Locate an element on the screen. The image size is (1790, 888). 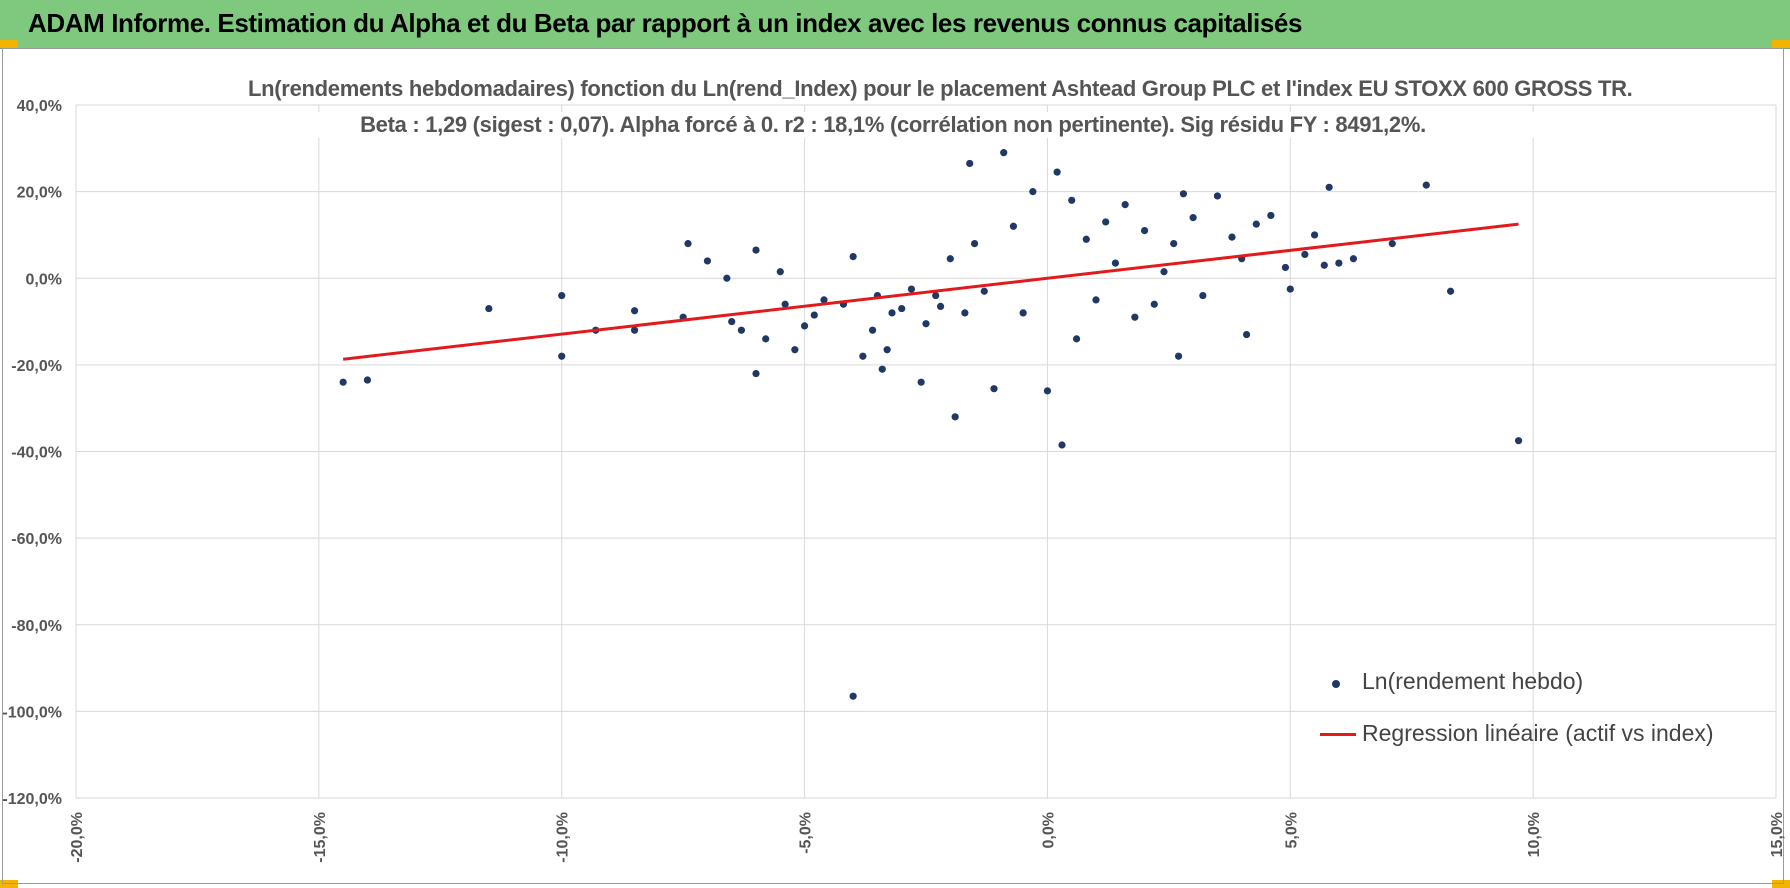
line-marker-icon is located at coordinates (1338, 734).